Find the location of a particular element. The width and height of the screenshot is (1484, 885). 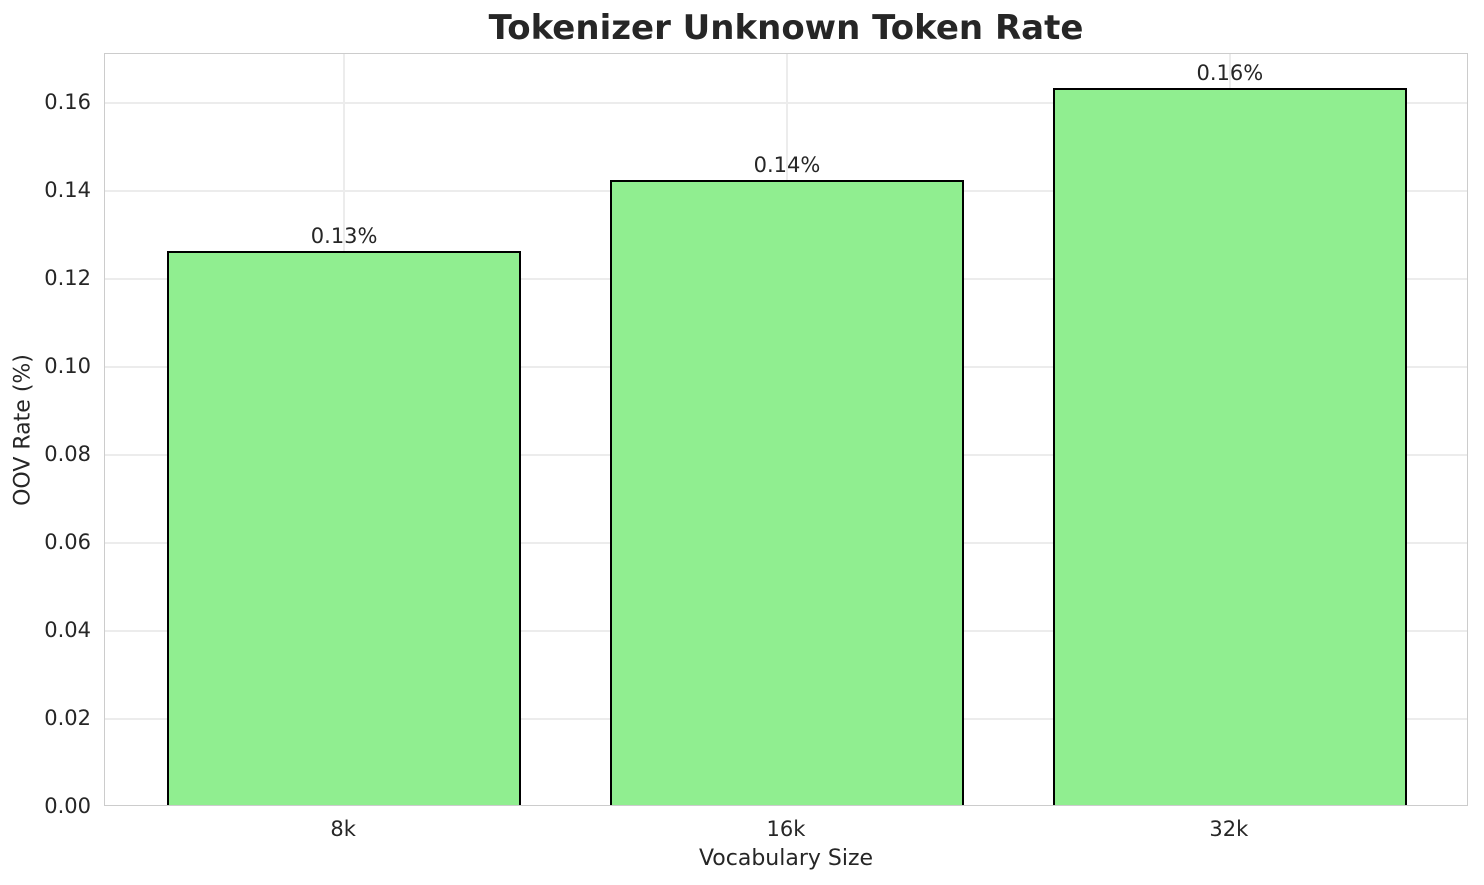

chart-title: Tokenizer Unknown Token Rate is located at coordinates (786, 28).